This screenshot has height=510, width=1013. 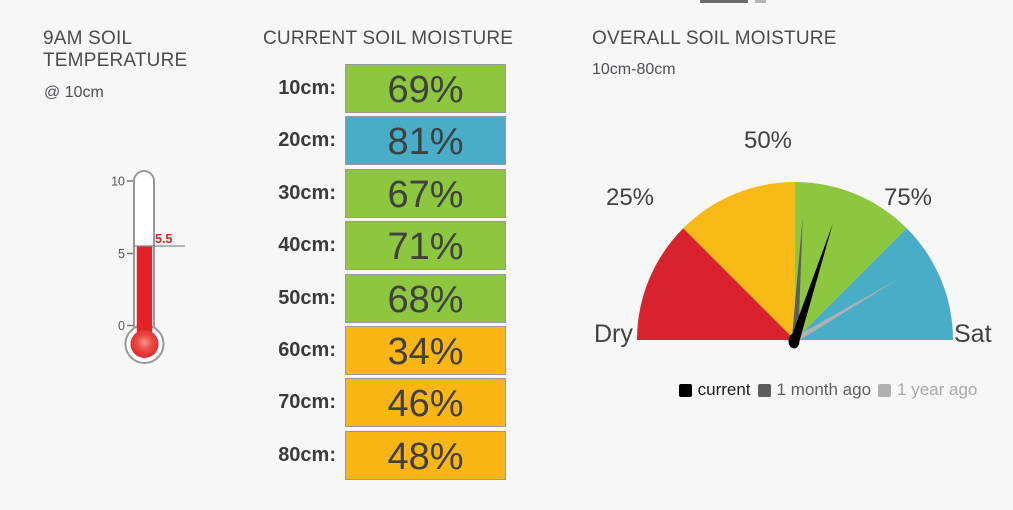 What do you see at coordinates (307, 349) in the screenshot?
I see `depth-label: 60cm:` at bounding box center [307, 349].